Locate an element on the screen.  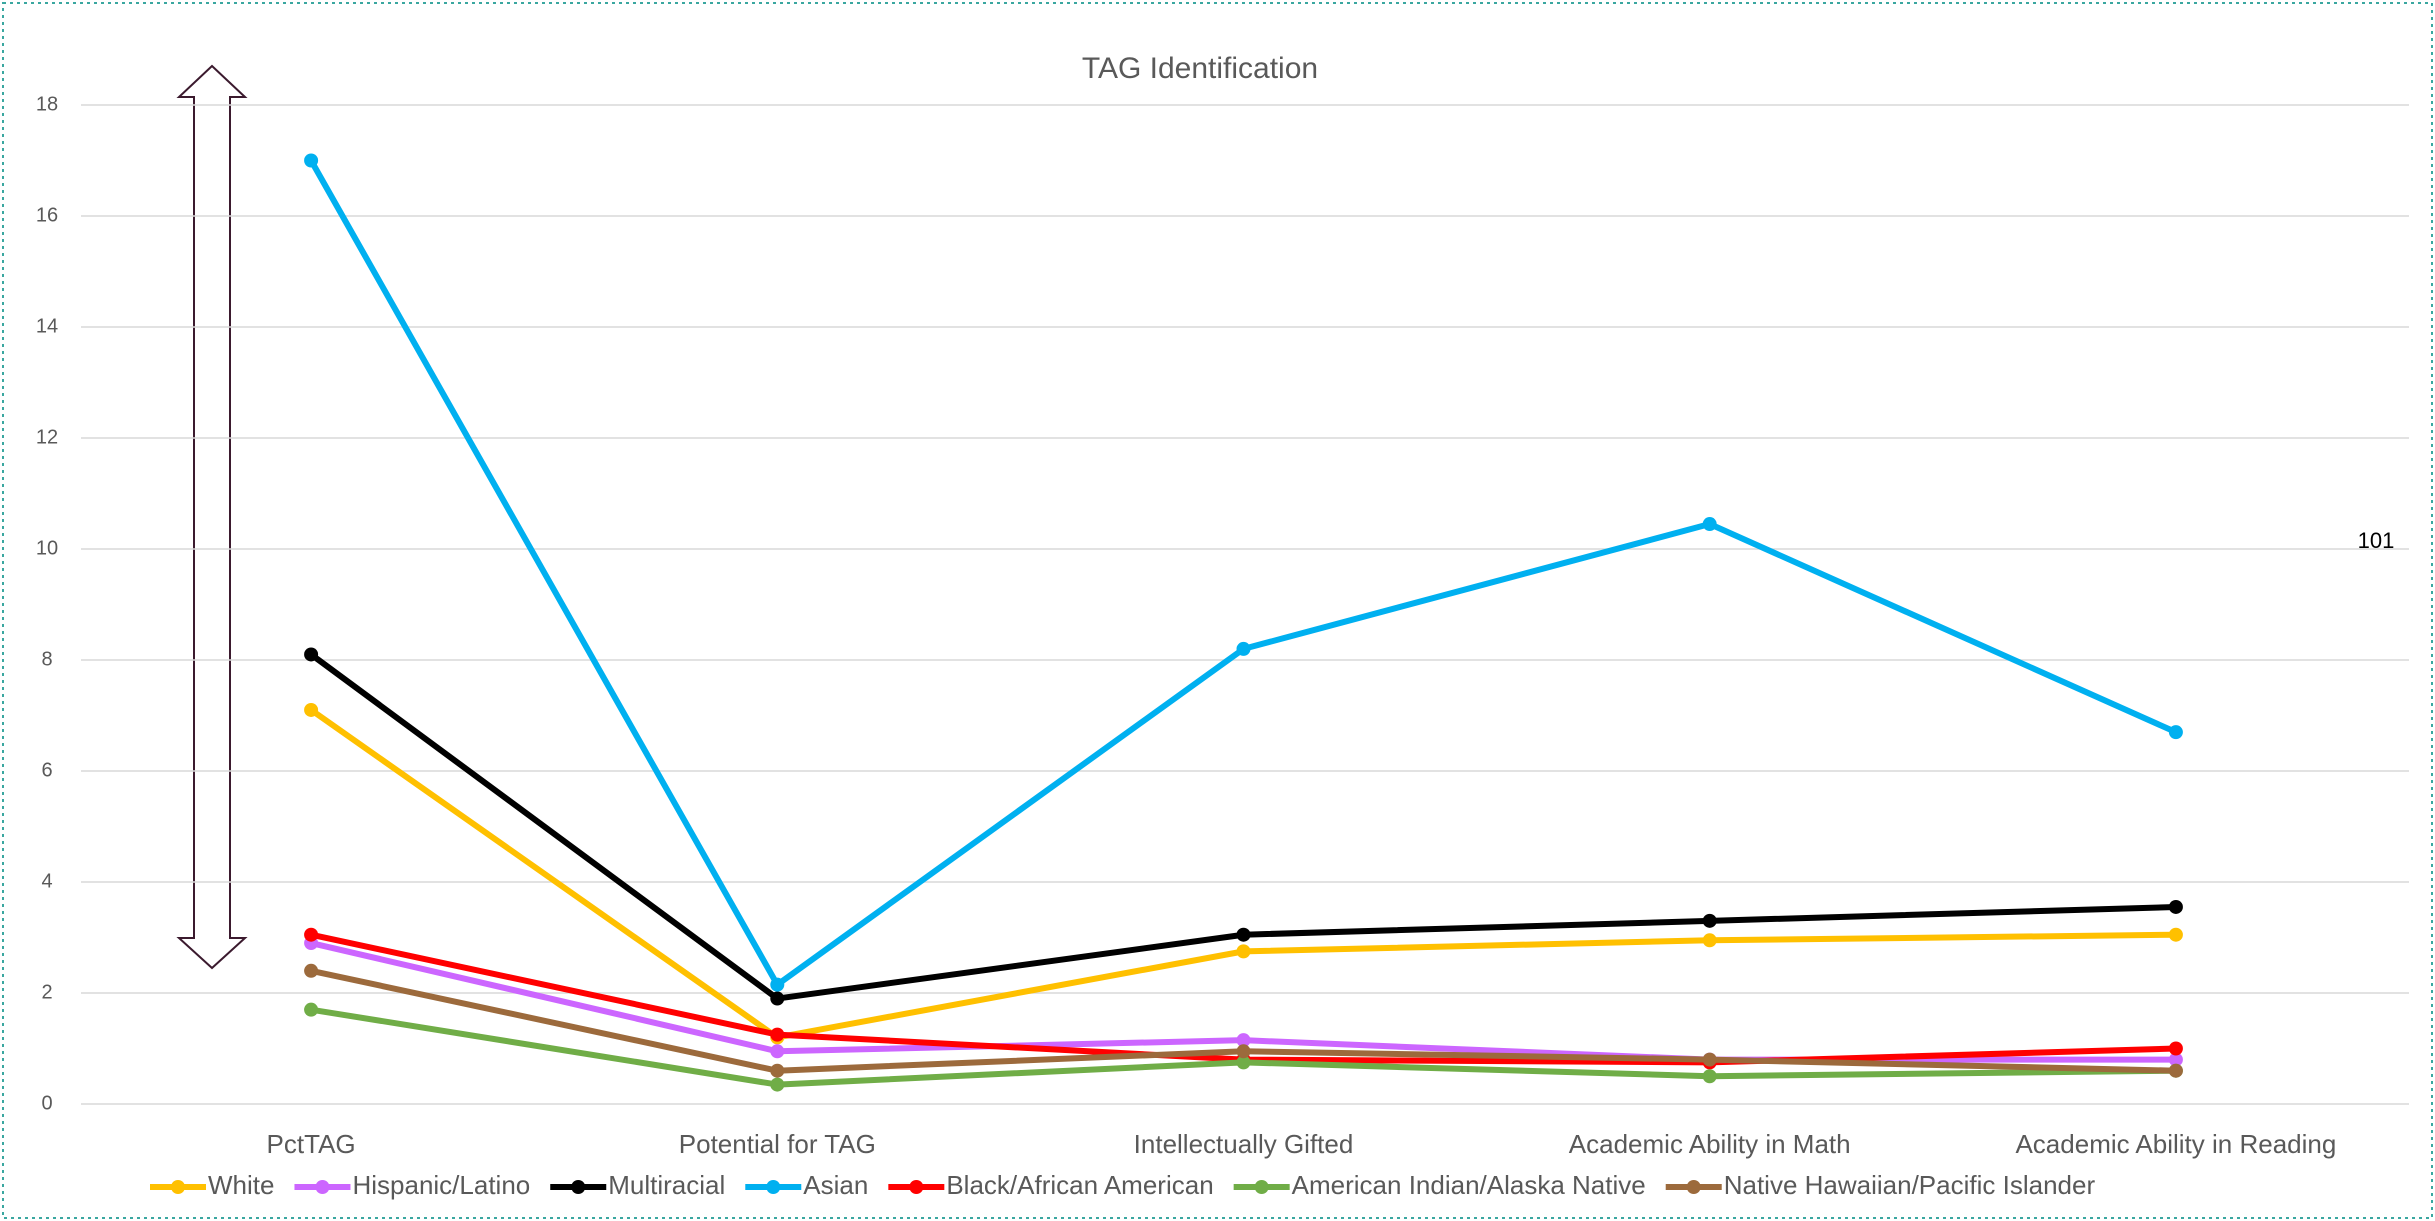
legend-label: Native Hawaiian/Pacific Islander is located at coordinates (1910, 1185).